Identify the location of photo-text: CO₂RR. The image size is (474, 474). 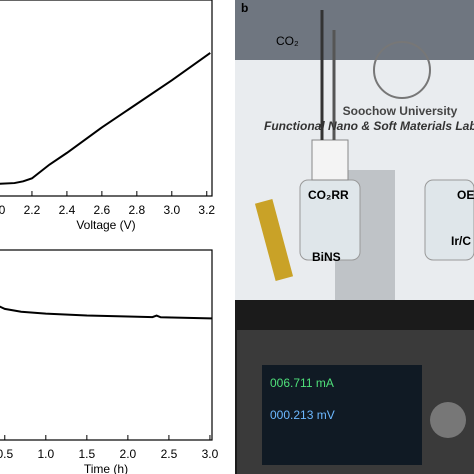
(328, 195).